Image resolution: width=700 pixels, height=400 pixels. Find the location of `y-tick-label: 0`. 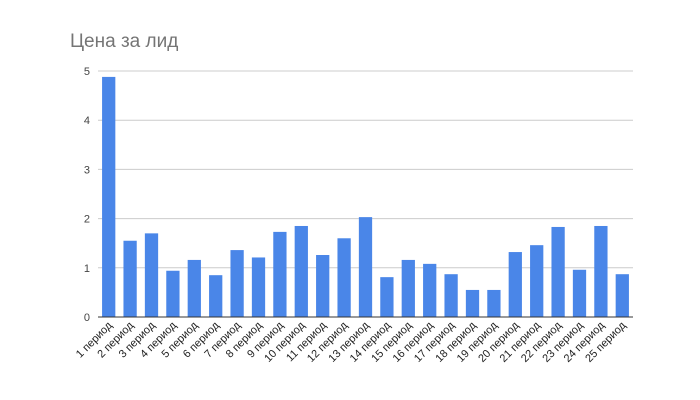

y-tick-label: 0 is located at coordinates (87, 318).